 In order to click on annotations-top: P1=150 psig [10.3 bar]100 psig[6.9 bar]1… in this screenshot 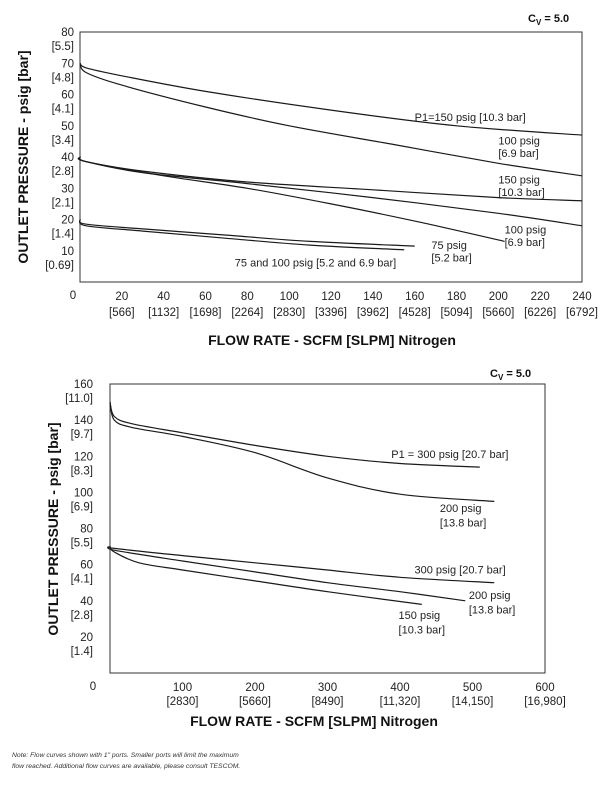, I will do `click(390, 190)`.